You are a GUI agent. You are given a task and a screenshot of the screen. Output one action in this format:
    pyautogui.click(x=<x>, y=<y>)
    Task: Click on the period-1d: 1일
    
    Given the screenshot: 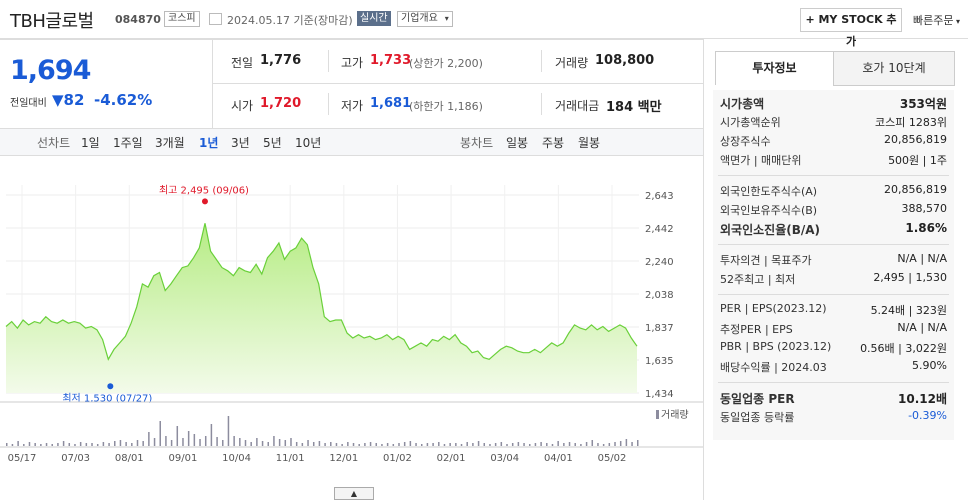 What is the action you would take?
    pyautogui.click(x=90, y=143)
    